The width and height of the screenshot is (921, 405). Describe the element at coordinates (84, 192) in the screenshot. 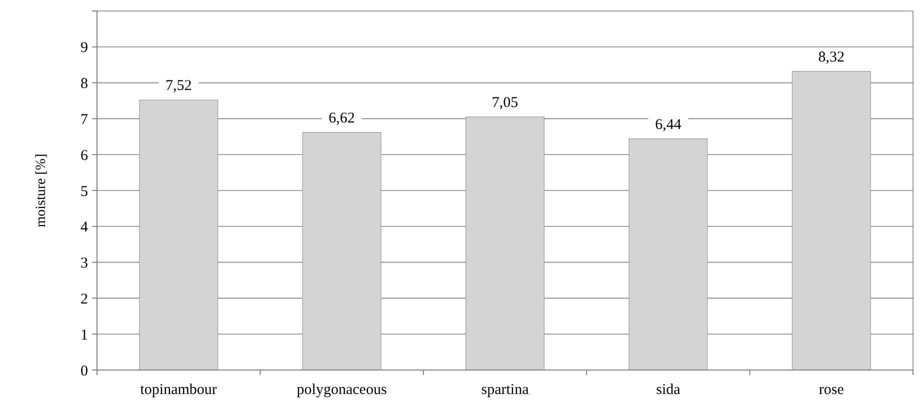

I see `y-tick-label: 5` at that location.